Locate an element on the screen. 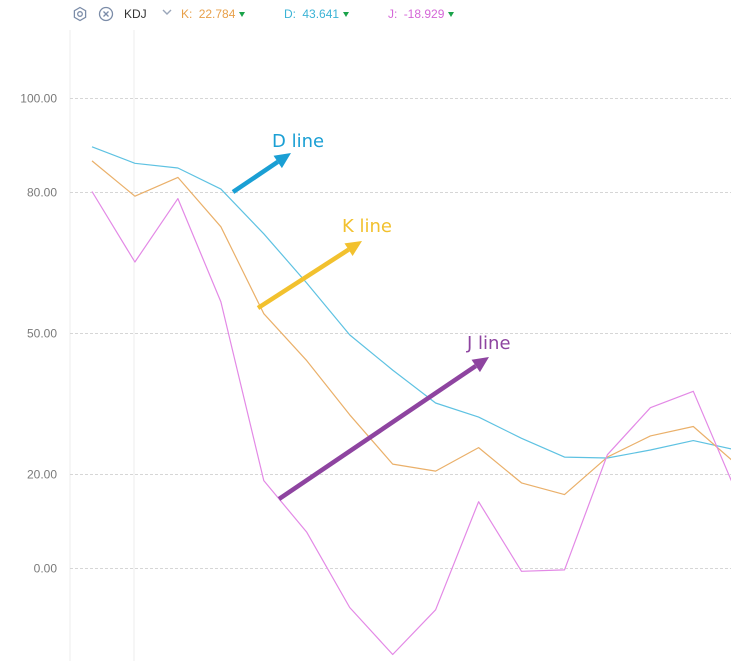 This screenshot has height=661, width=731. indicator-toolbar: KDJ K: 22.784 D: 43.641 J: -18.929 is located at coordinates (365, 15).